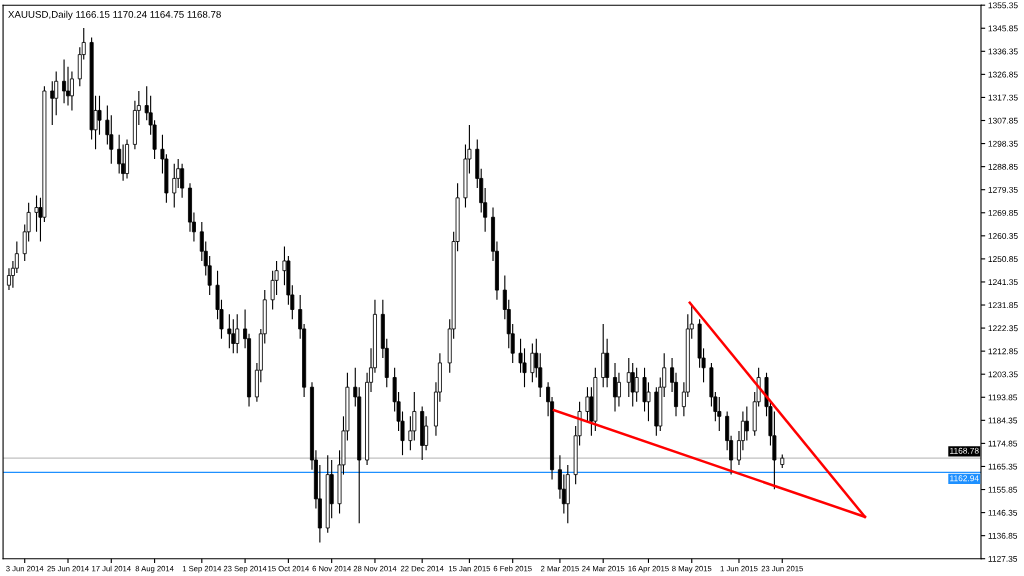 This screenshot has height=576, width=1024. What do you see at coordinates (1003, 120) in the screenshot?
I see `y-tick-label: 1307.85` at bounding box center [1003, 120].